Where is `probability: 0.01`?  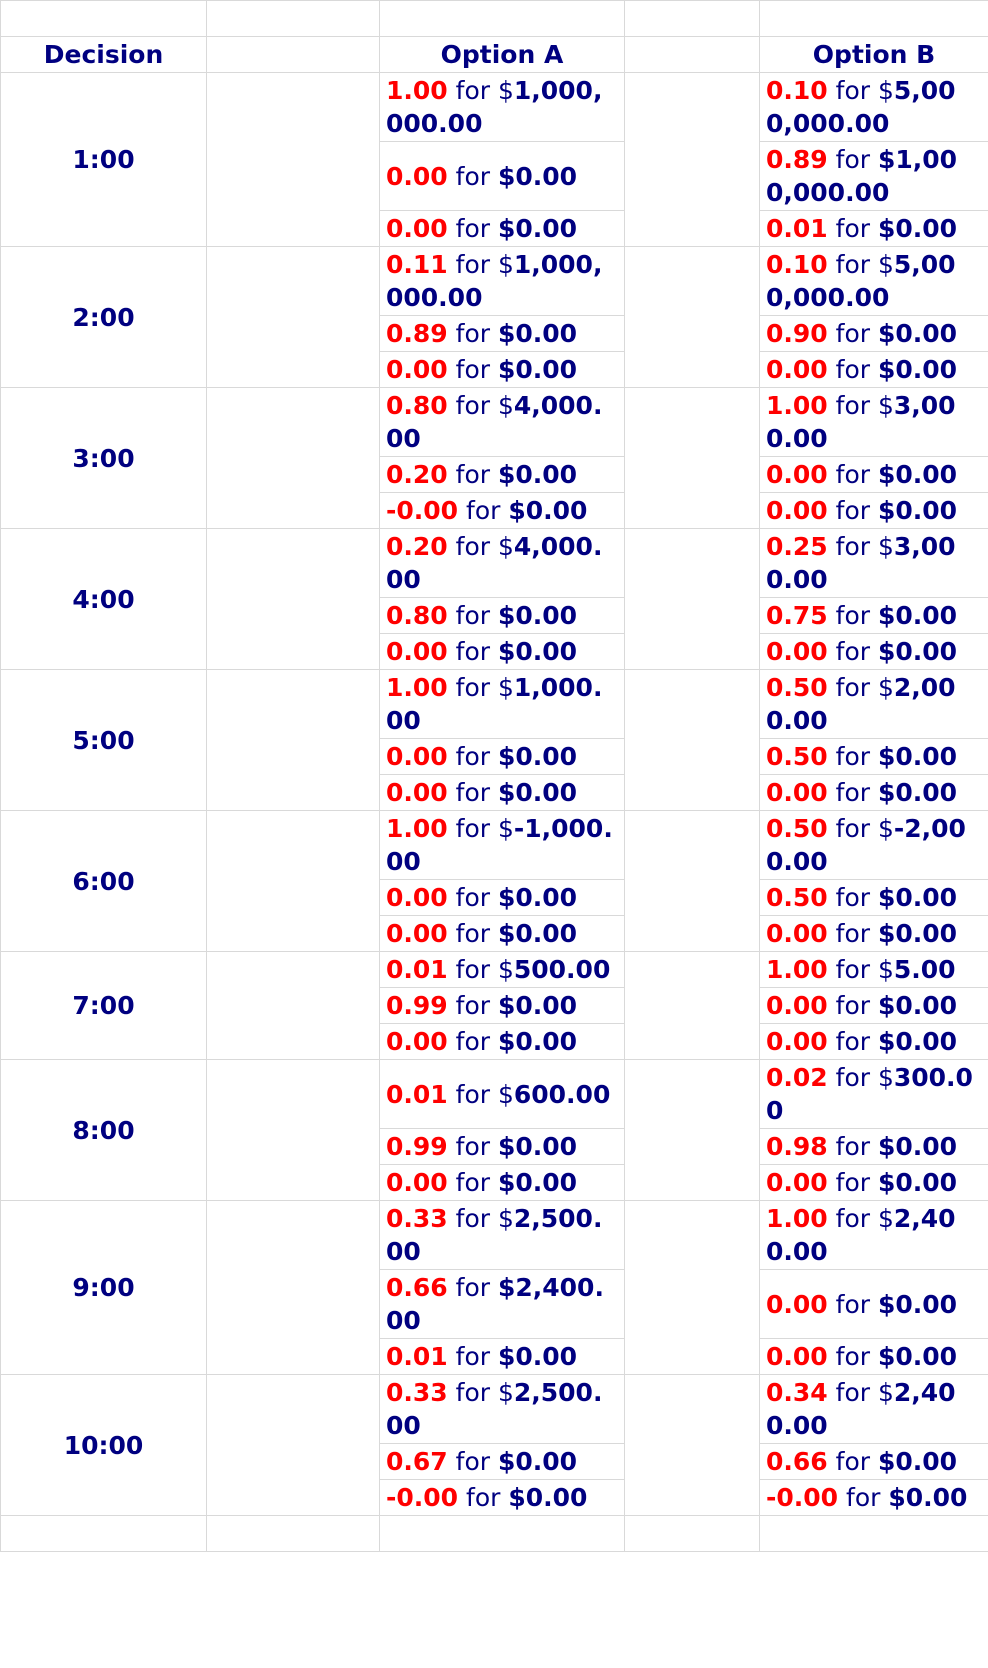 probability: 0.01 is located at coordinates (417, 1094).